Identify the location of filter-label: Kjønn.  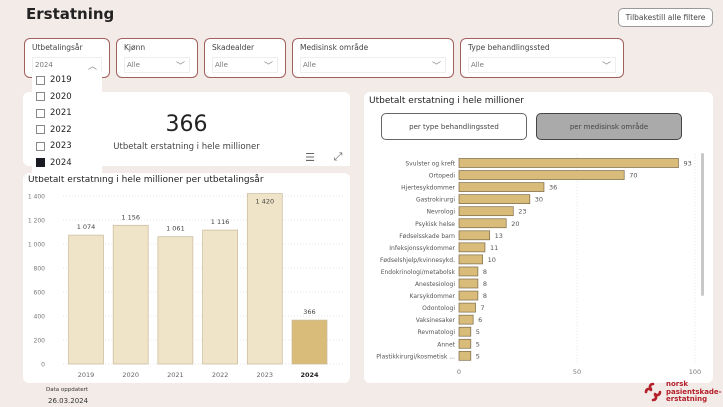
(135, 47).